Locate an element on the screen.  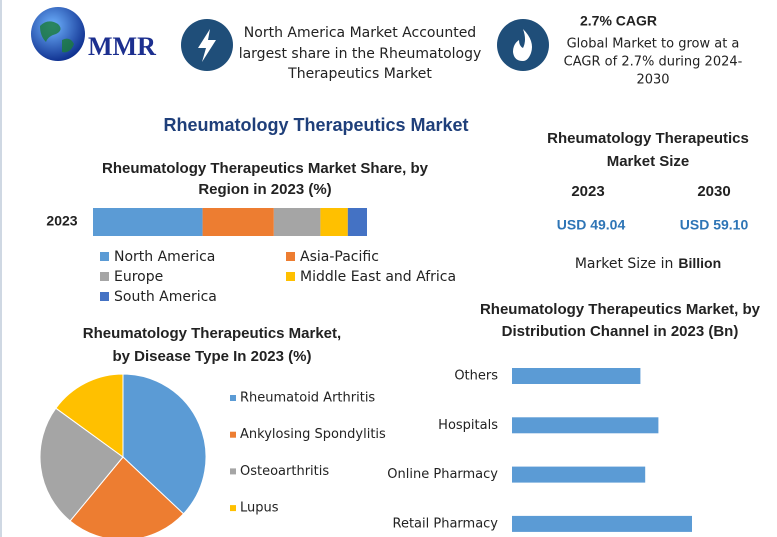
cagr-title: 2.7% CAGR is located at coordinates (618, 21).